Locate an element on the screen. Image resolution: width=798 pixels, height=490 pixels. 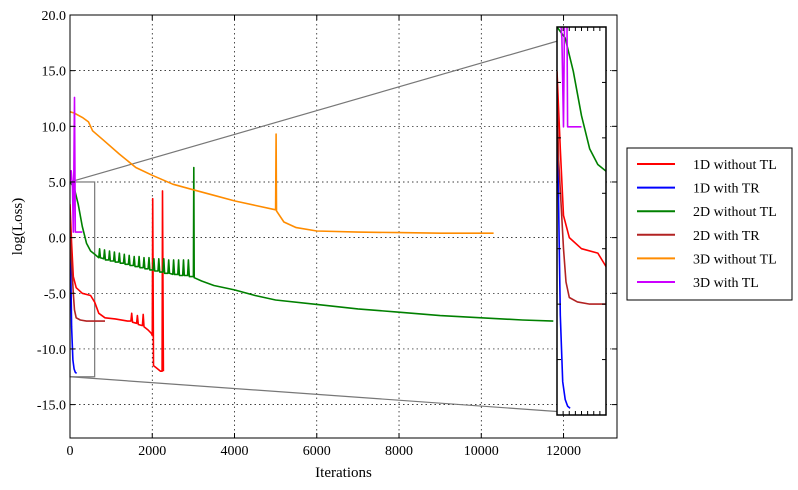
y-tick-label: -10.0 is located at coordinates (51, 350).